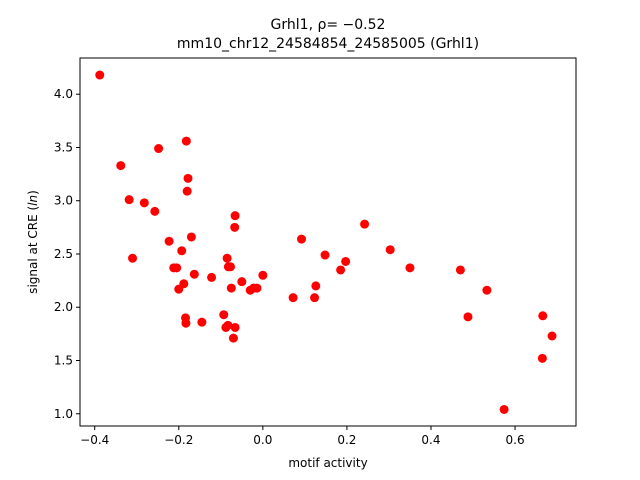 This screenshot has width=640, height=480. Describe the element at coordinates (63, 147) in the screenshot. I see `y-tick-label: 3.5` at that location.